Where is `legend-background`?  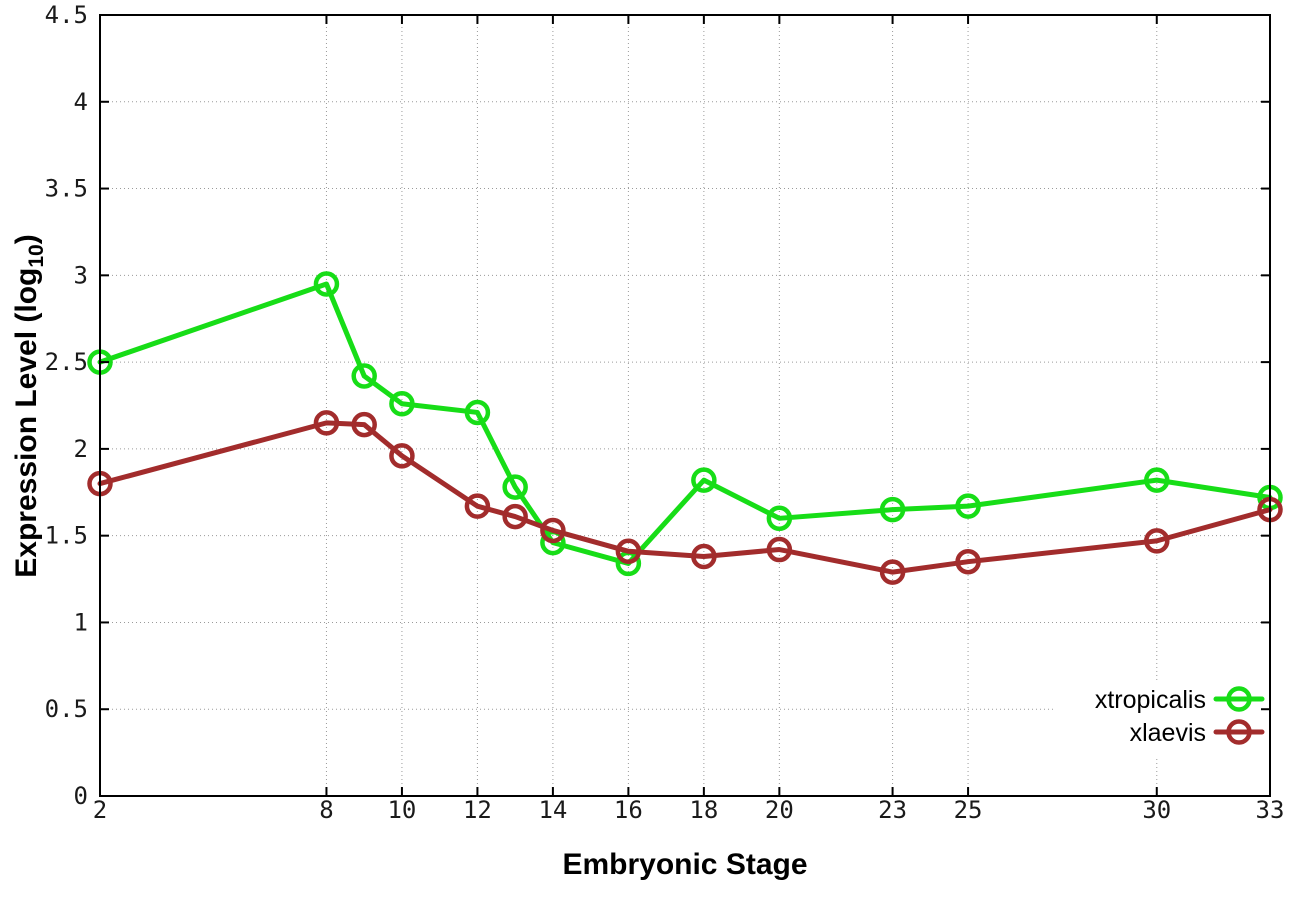 legend-background is located at coordinates (1163, 719).